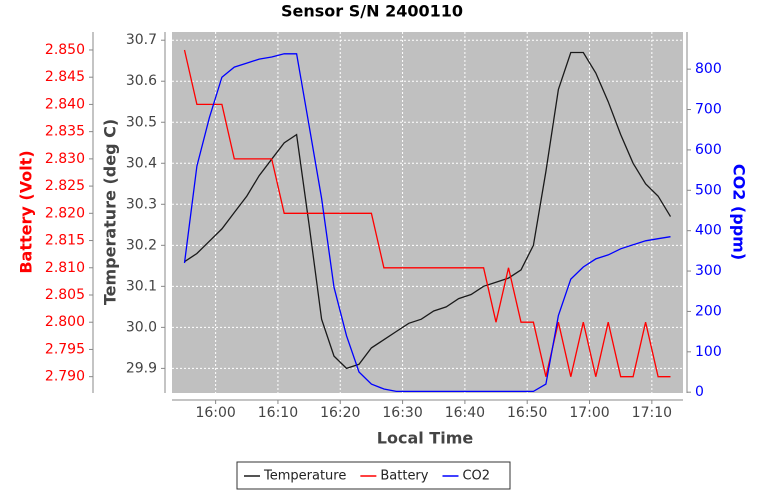 This screenshot has height=496, width=779. I want to click on legend-label: CO2, so click(476, 476).